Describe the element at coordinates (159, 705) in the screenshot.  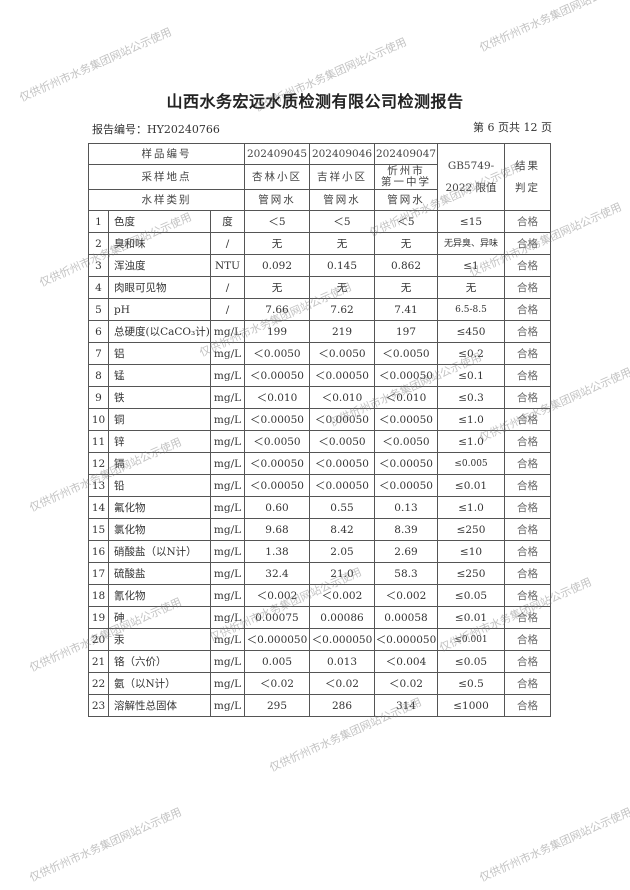
I see `item-name: 溶解性总固体` at that location.